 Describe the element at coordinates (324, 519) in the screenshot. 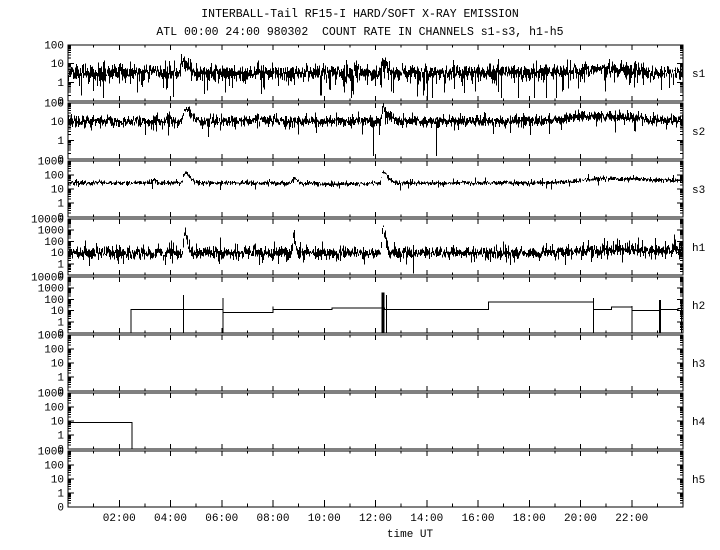

I see `x-tick-label: 10:00` at that location.